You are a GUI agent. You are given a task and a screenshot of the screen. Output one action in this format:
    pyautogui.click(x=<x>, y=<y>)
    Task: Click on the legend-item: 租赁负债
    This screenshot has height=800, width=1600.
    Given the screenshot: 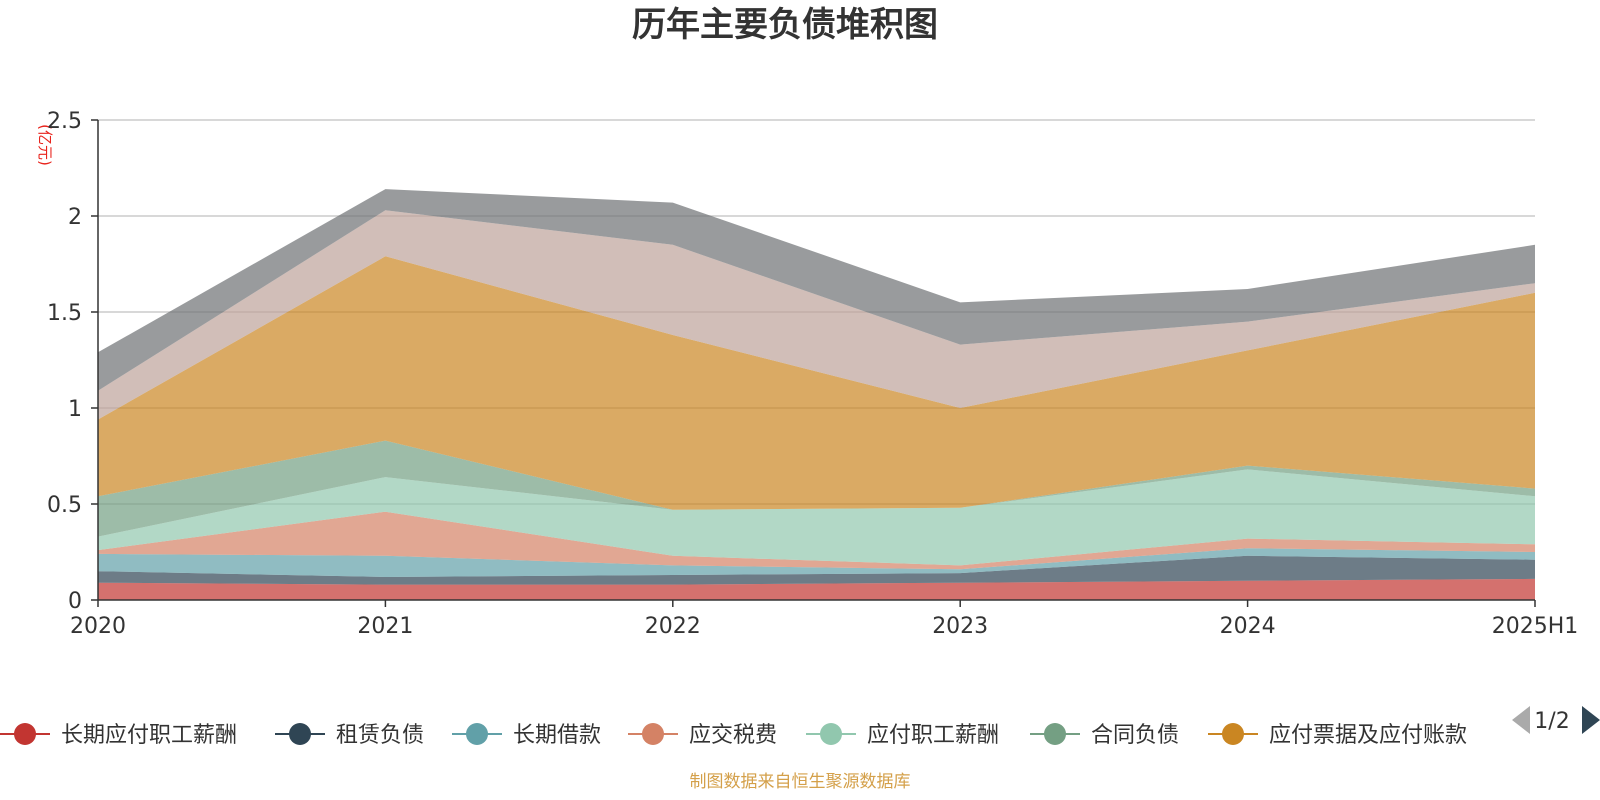 What is the action you would take?
    pyautogui.click(x=349, y=735)
    